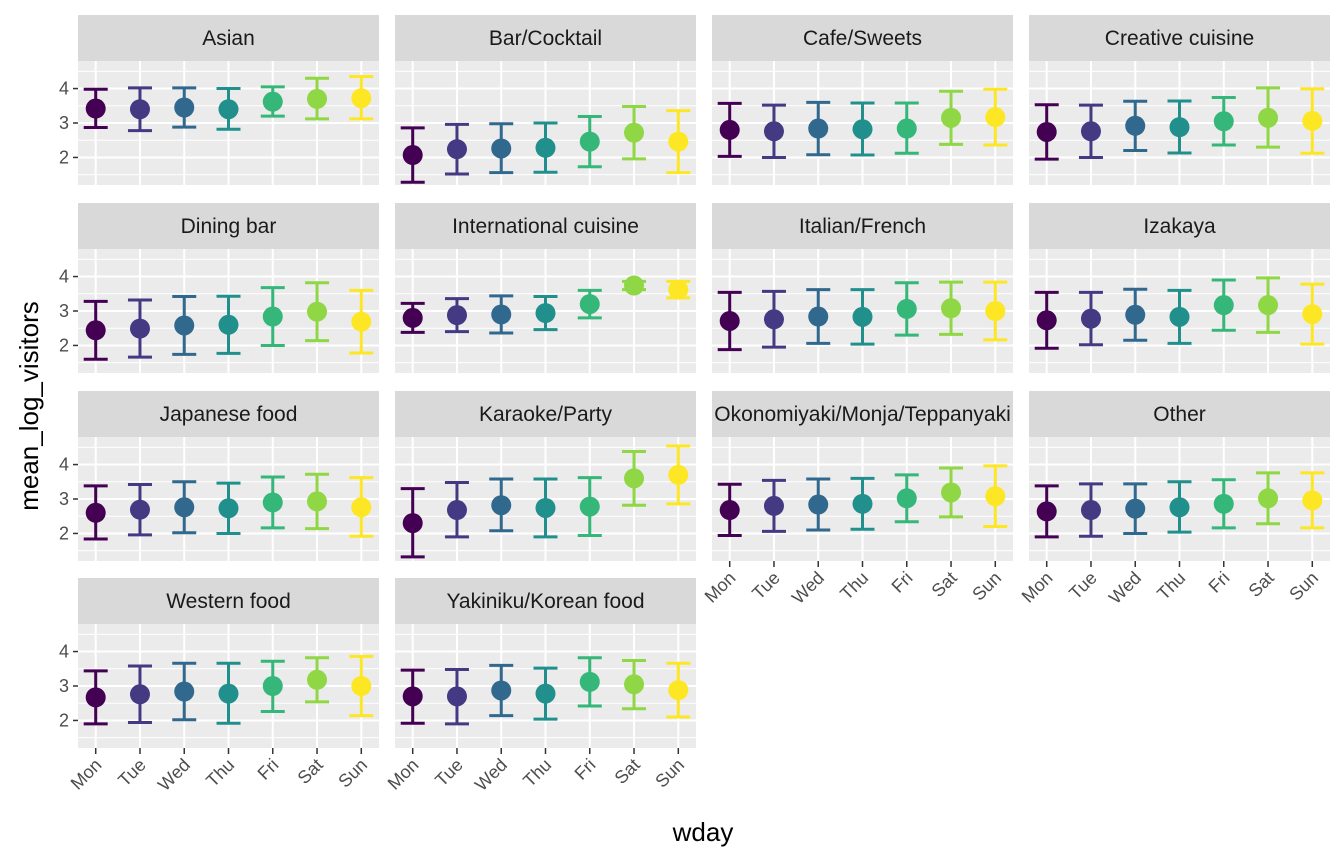 The height and width of the screenshot is (864, 1344). I want to click on facet-creative-cuisine: Creative cuisine, so click(1179, 100).